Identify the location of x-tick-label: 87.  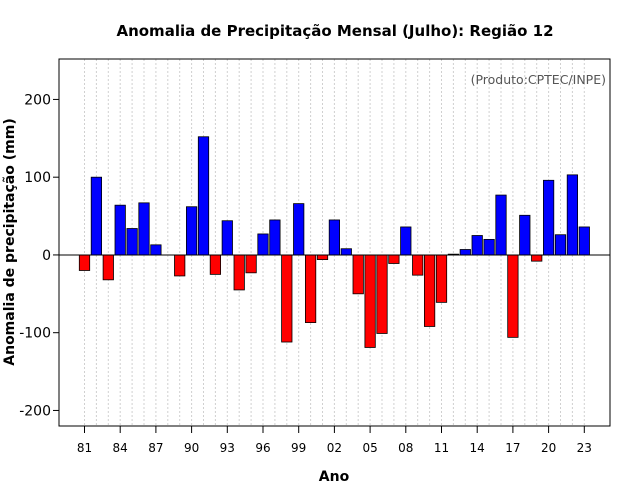
(155, 448).